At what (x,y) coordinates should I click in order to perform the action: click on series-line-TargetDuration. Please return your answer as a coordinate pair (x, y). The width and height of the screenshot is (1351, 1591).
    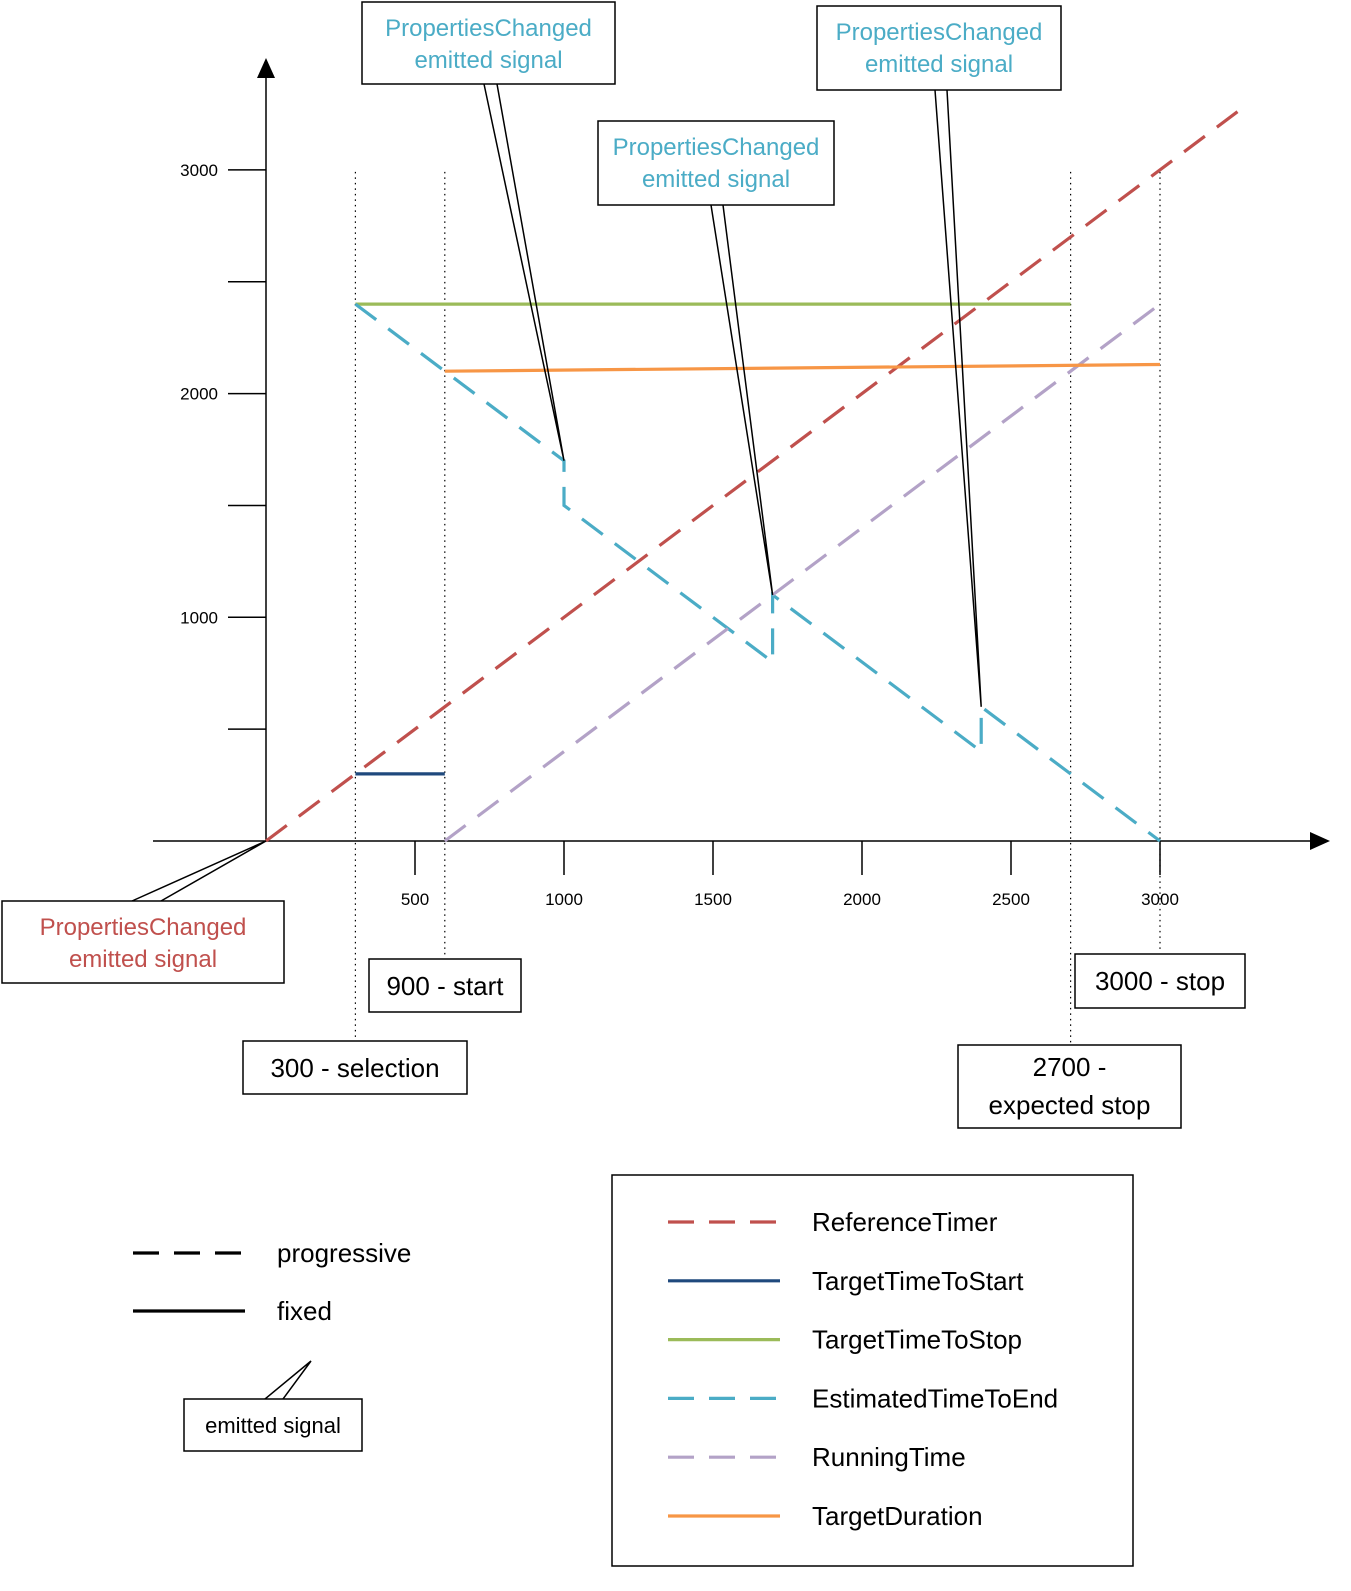
    Looking at the image, I should click on (802, 367).